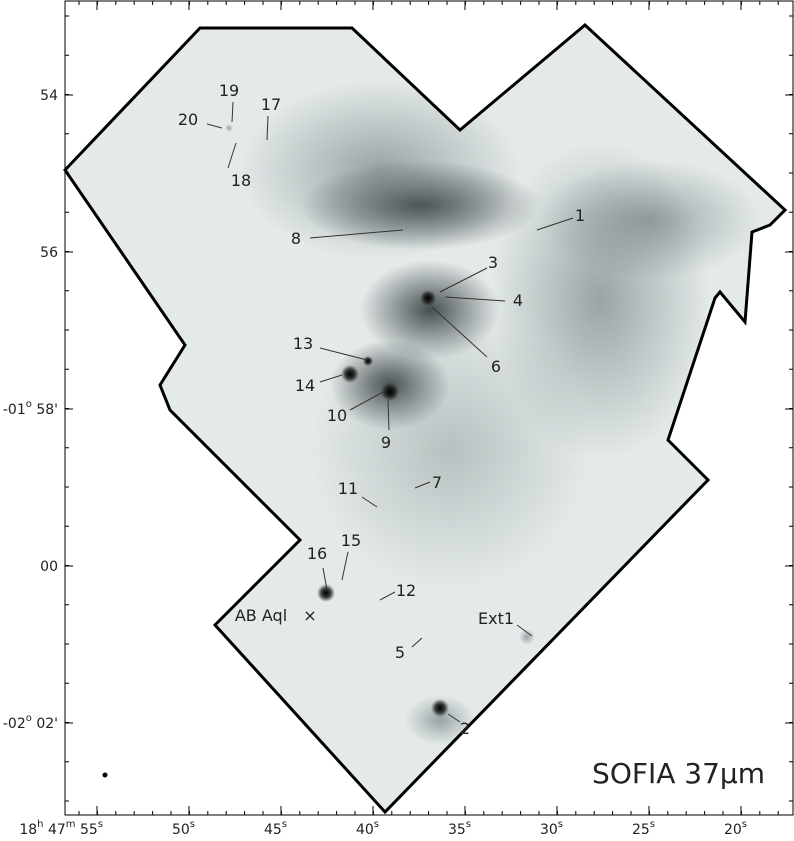 The width and height of the screenshot is (794, 841). I want to click on source-label: 10, so click(337, 415).